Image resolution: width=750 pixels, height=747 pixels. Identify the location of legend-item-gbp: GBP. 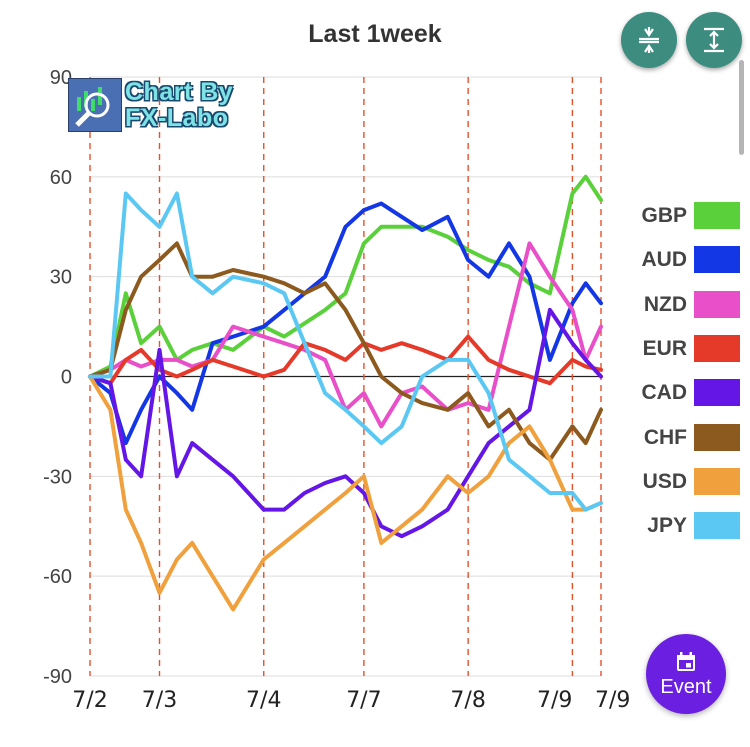
(677, 215).